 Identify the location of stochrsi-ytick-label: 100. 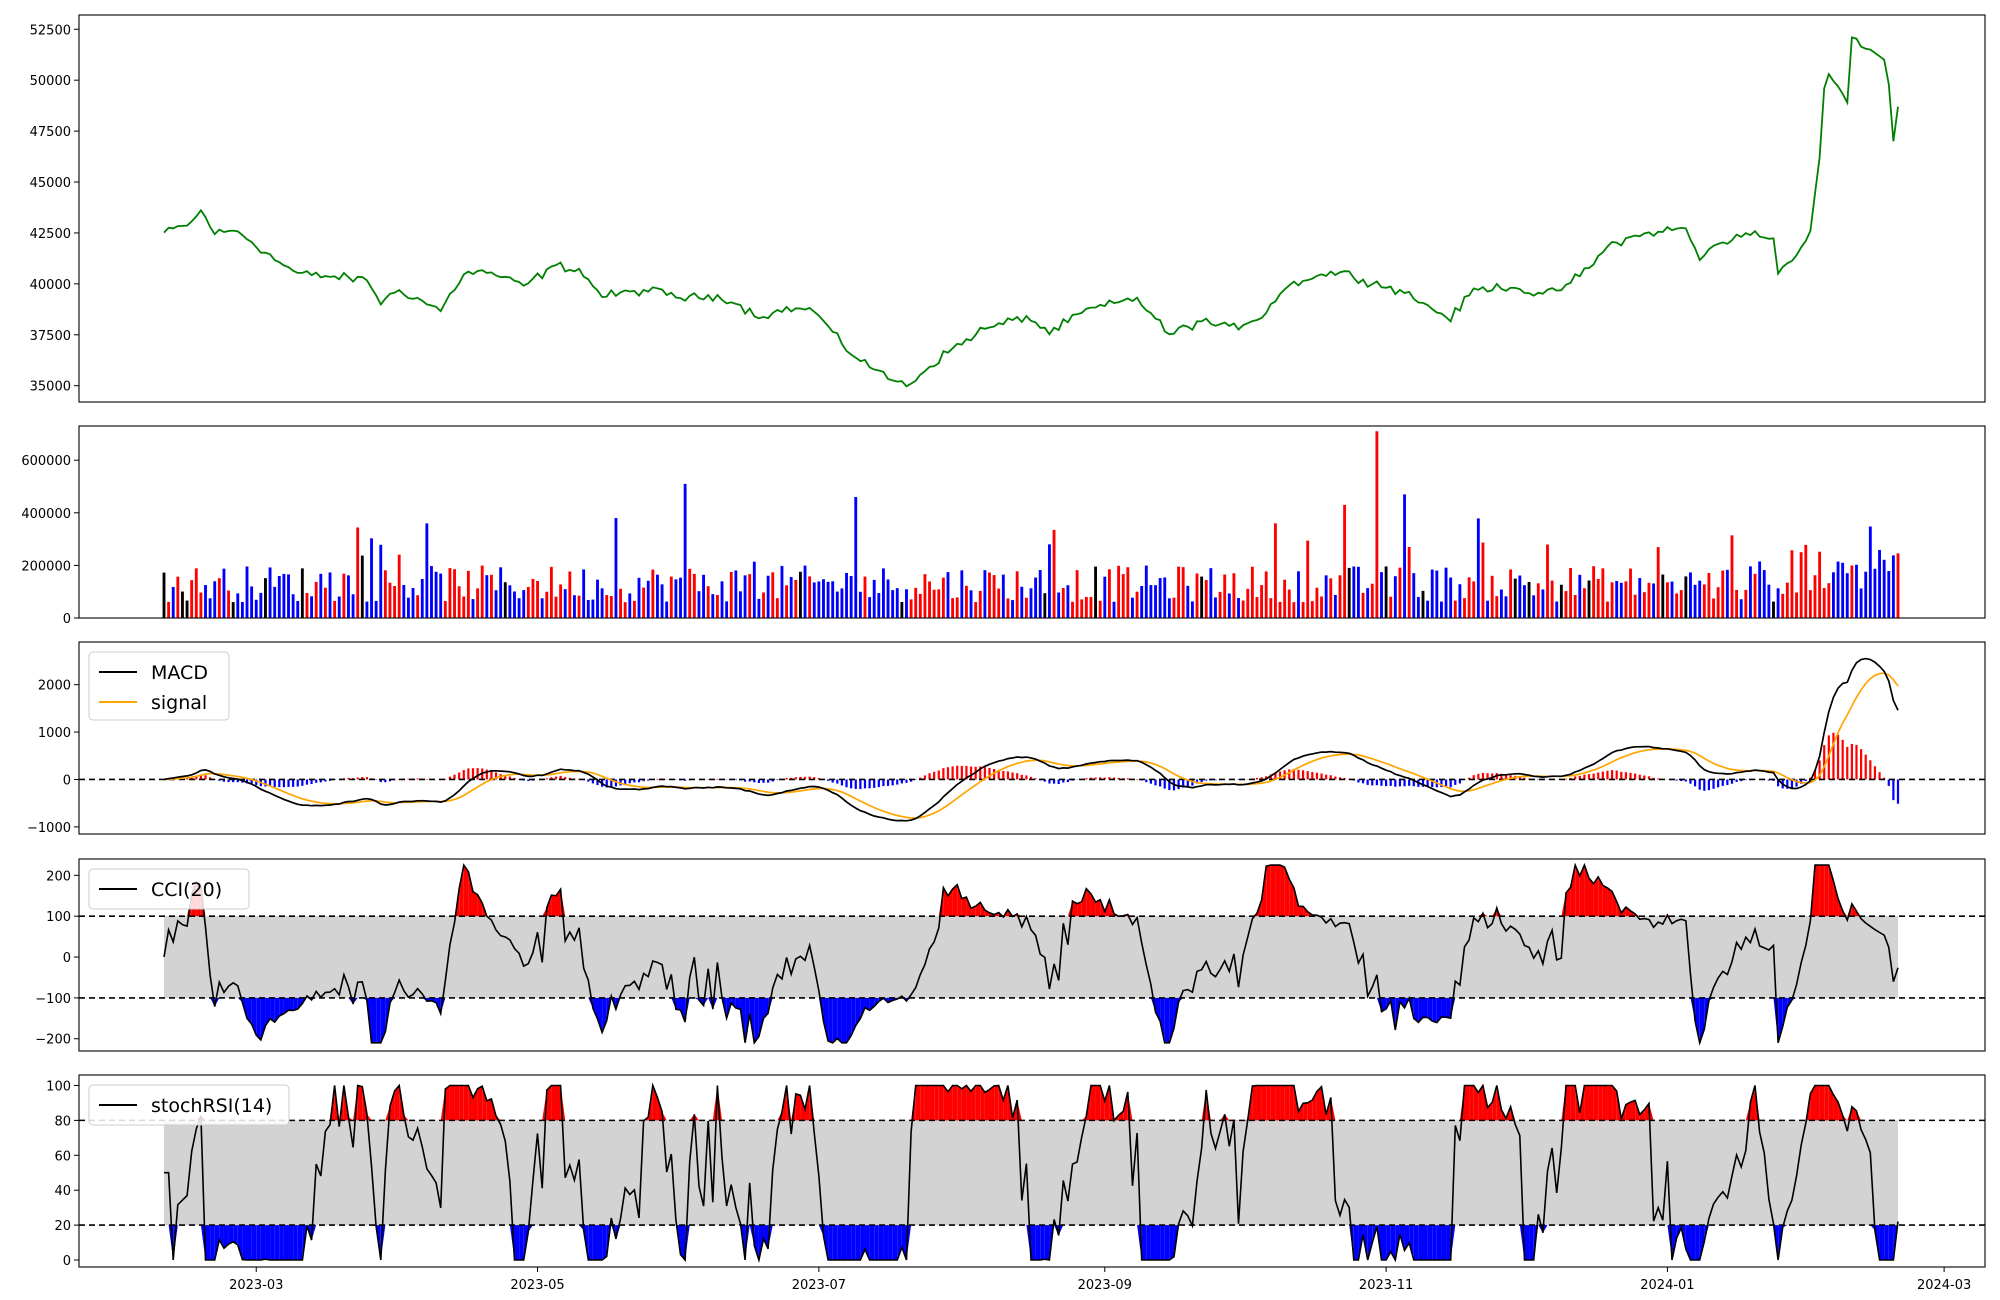
(58, 1086).